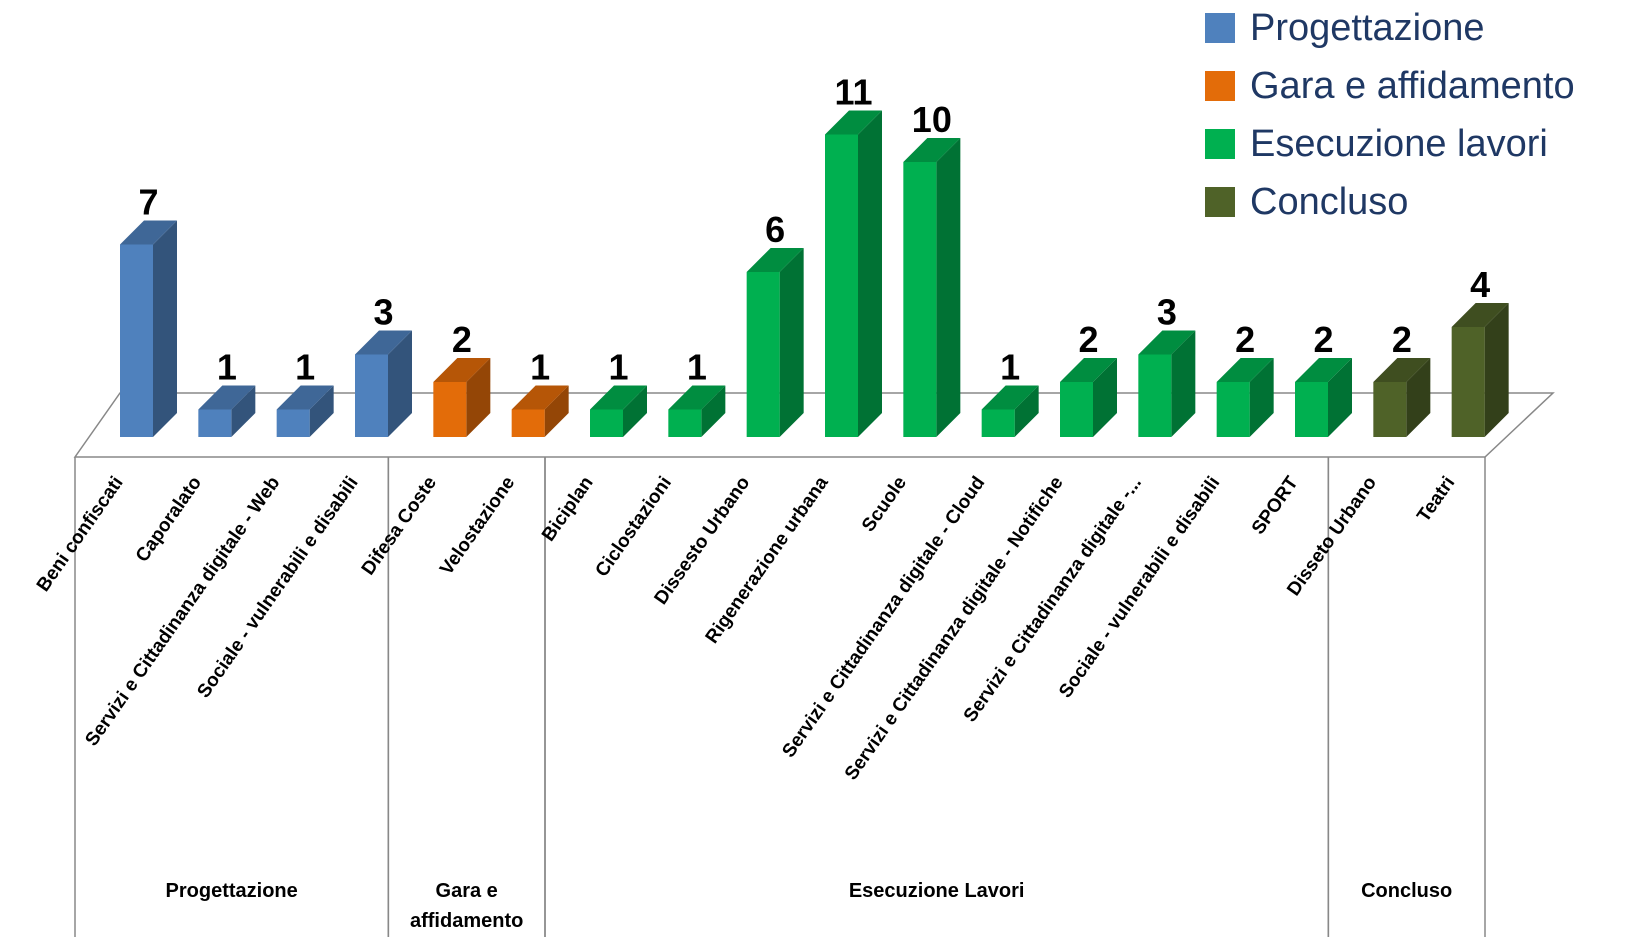 The width and height of the screenshot is (1630, 937). I want to click on legend-label: Concluso, so click(1329, 202).